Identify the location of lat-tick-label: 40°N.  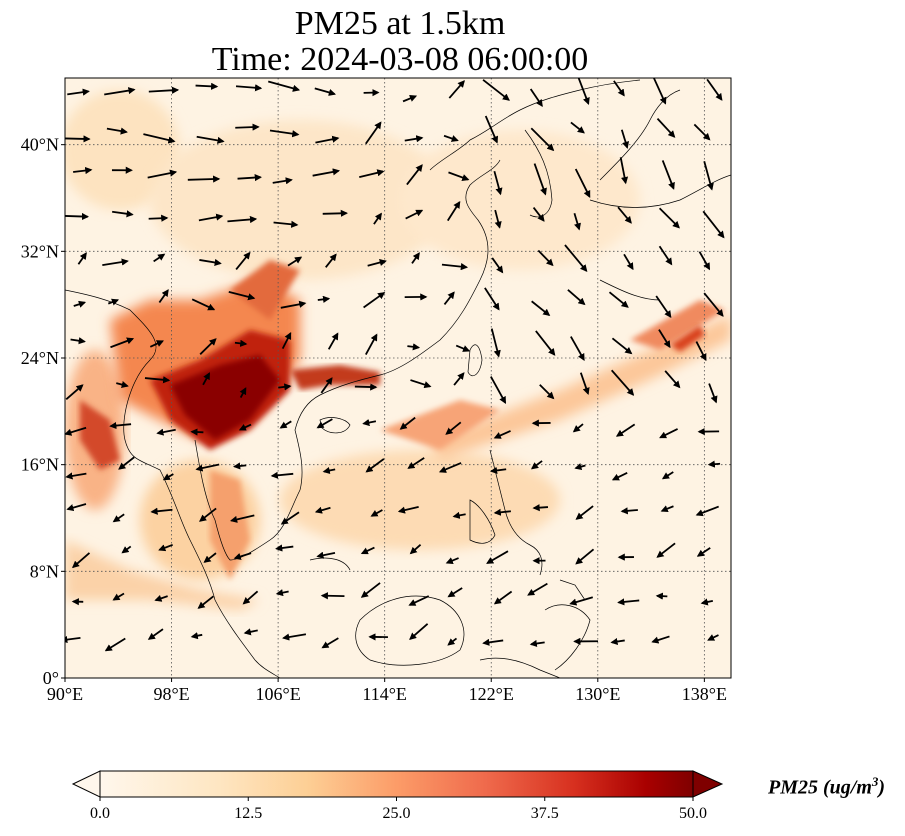
(40, 145).